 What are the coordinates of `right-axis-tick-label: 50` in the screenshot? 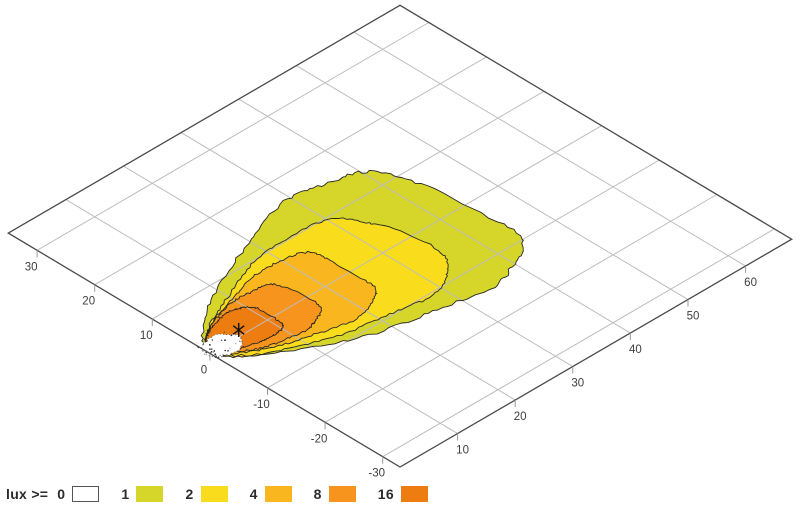 It's located at (693, 317).